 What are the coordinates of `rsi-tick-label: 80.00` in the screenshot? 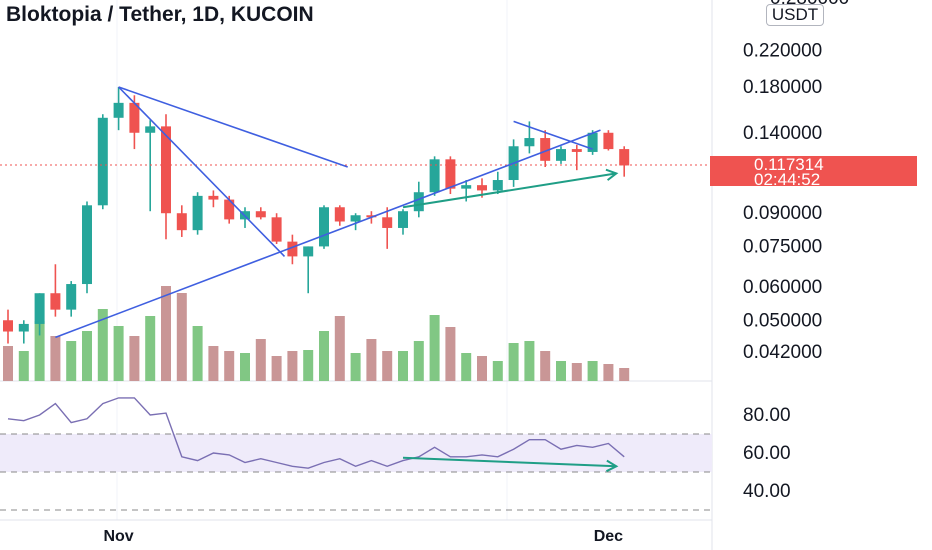 It's located at (767, 415).